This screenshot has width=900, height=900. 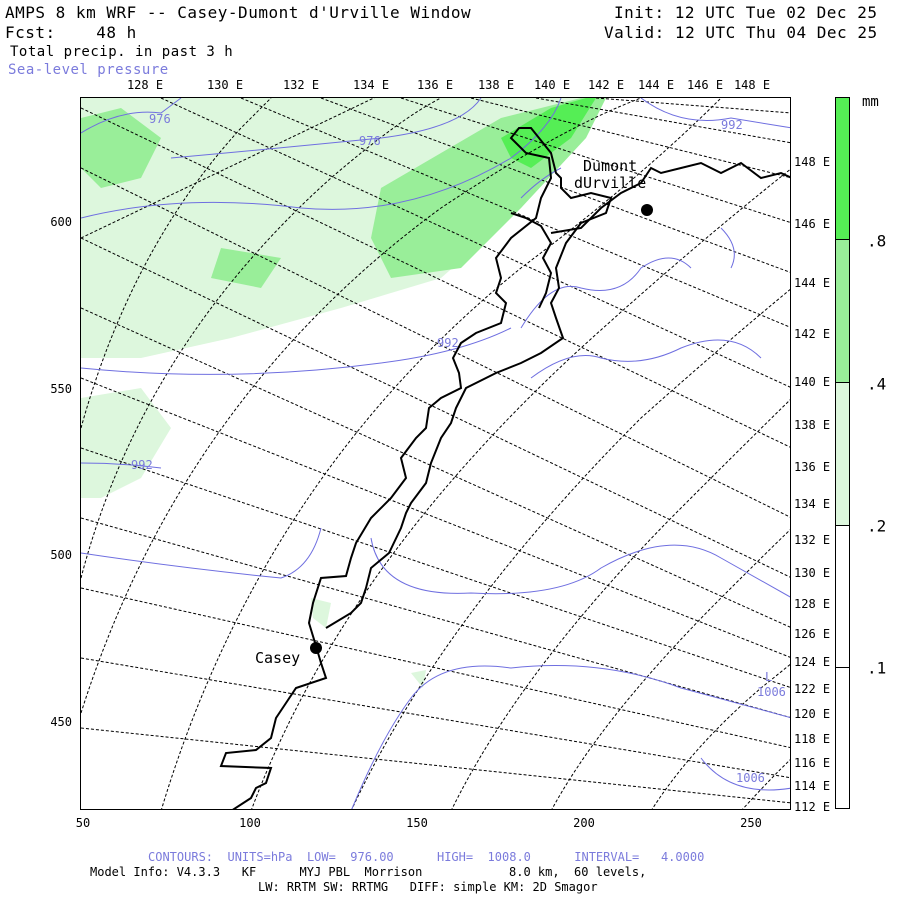 I want to click on coastline-path, so click(x=531, y=260).